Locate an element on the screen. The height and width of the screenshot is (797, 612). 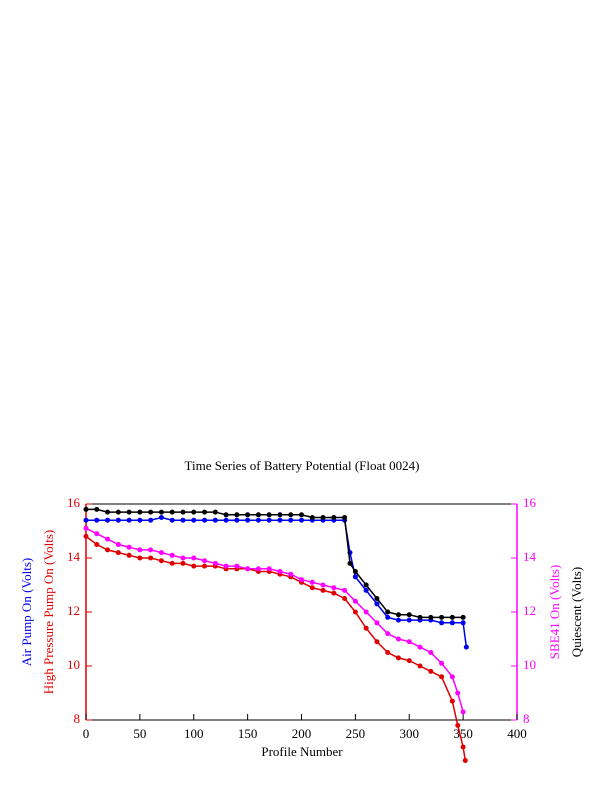
x-tick-label: 350 is located at coordinates (463, 733).